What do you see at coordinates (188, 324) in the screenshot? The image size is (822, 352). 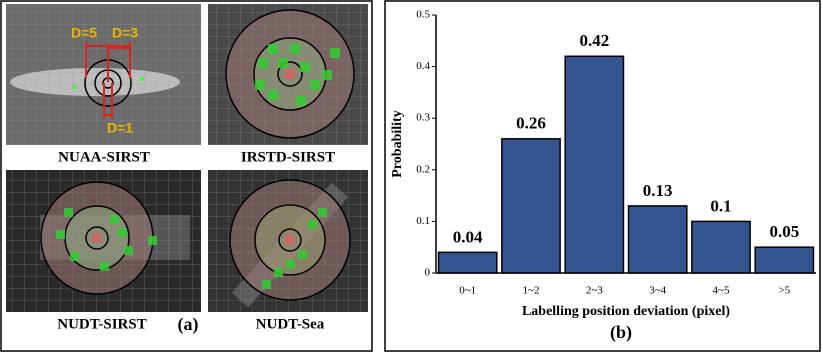 I see `panel-caption: (a)` at bounding box center [188, 324].